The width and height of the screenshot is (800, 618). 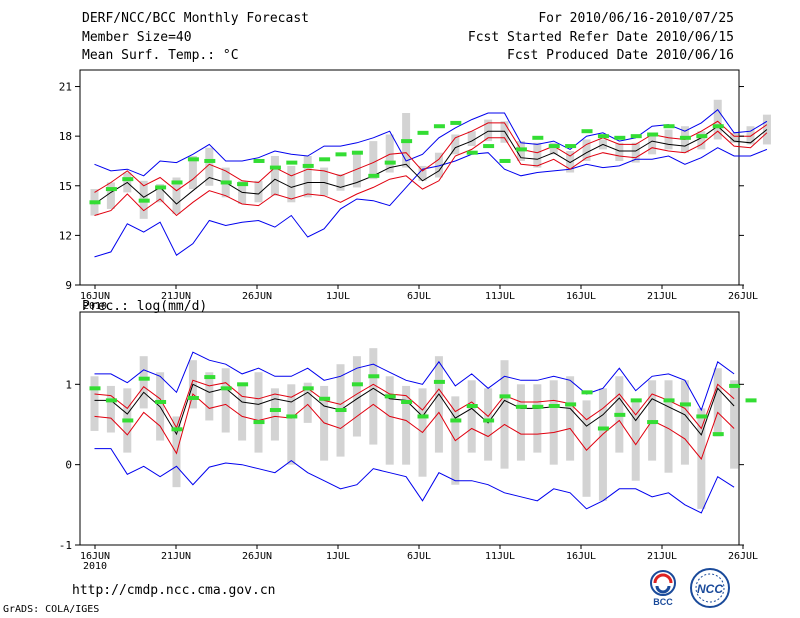 I want to click on precipitation-line-maximum, so click(x=414, y=381).